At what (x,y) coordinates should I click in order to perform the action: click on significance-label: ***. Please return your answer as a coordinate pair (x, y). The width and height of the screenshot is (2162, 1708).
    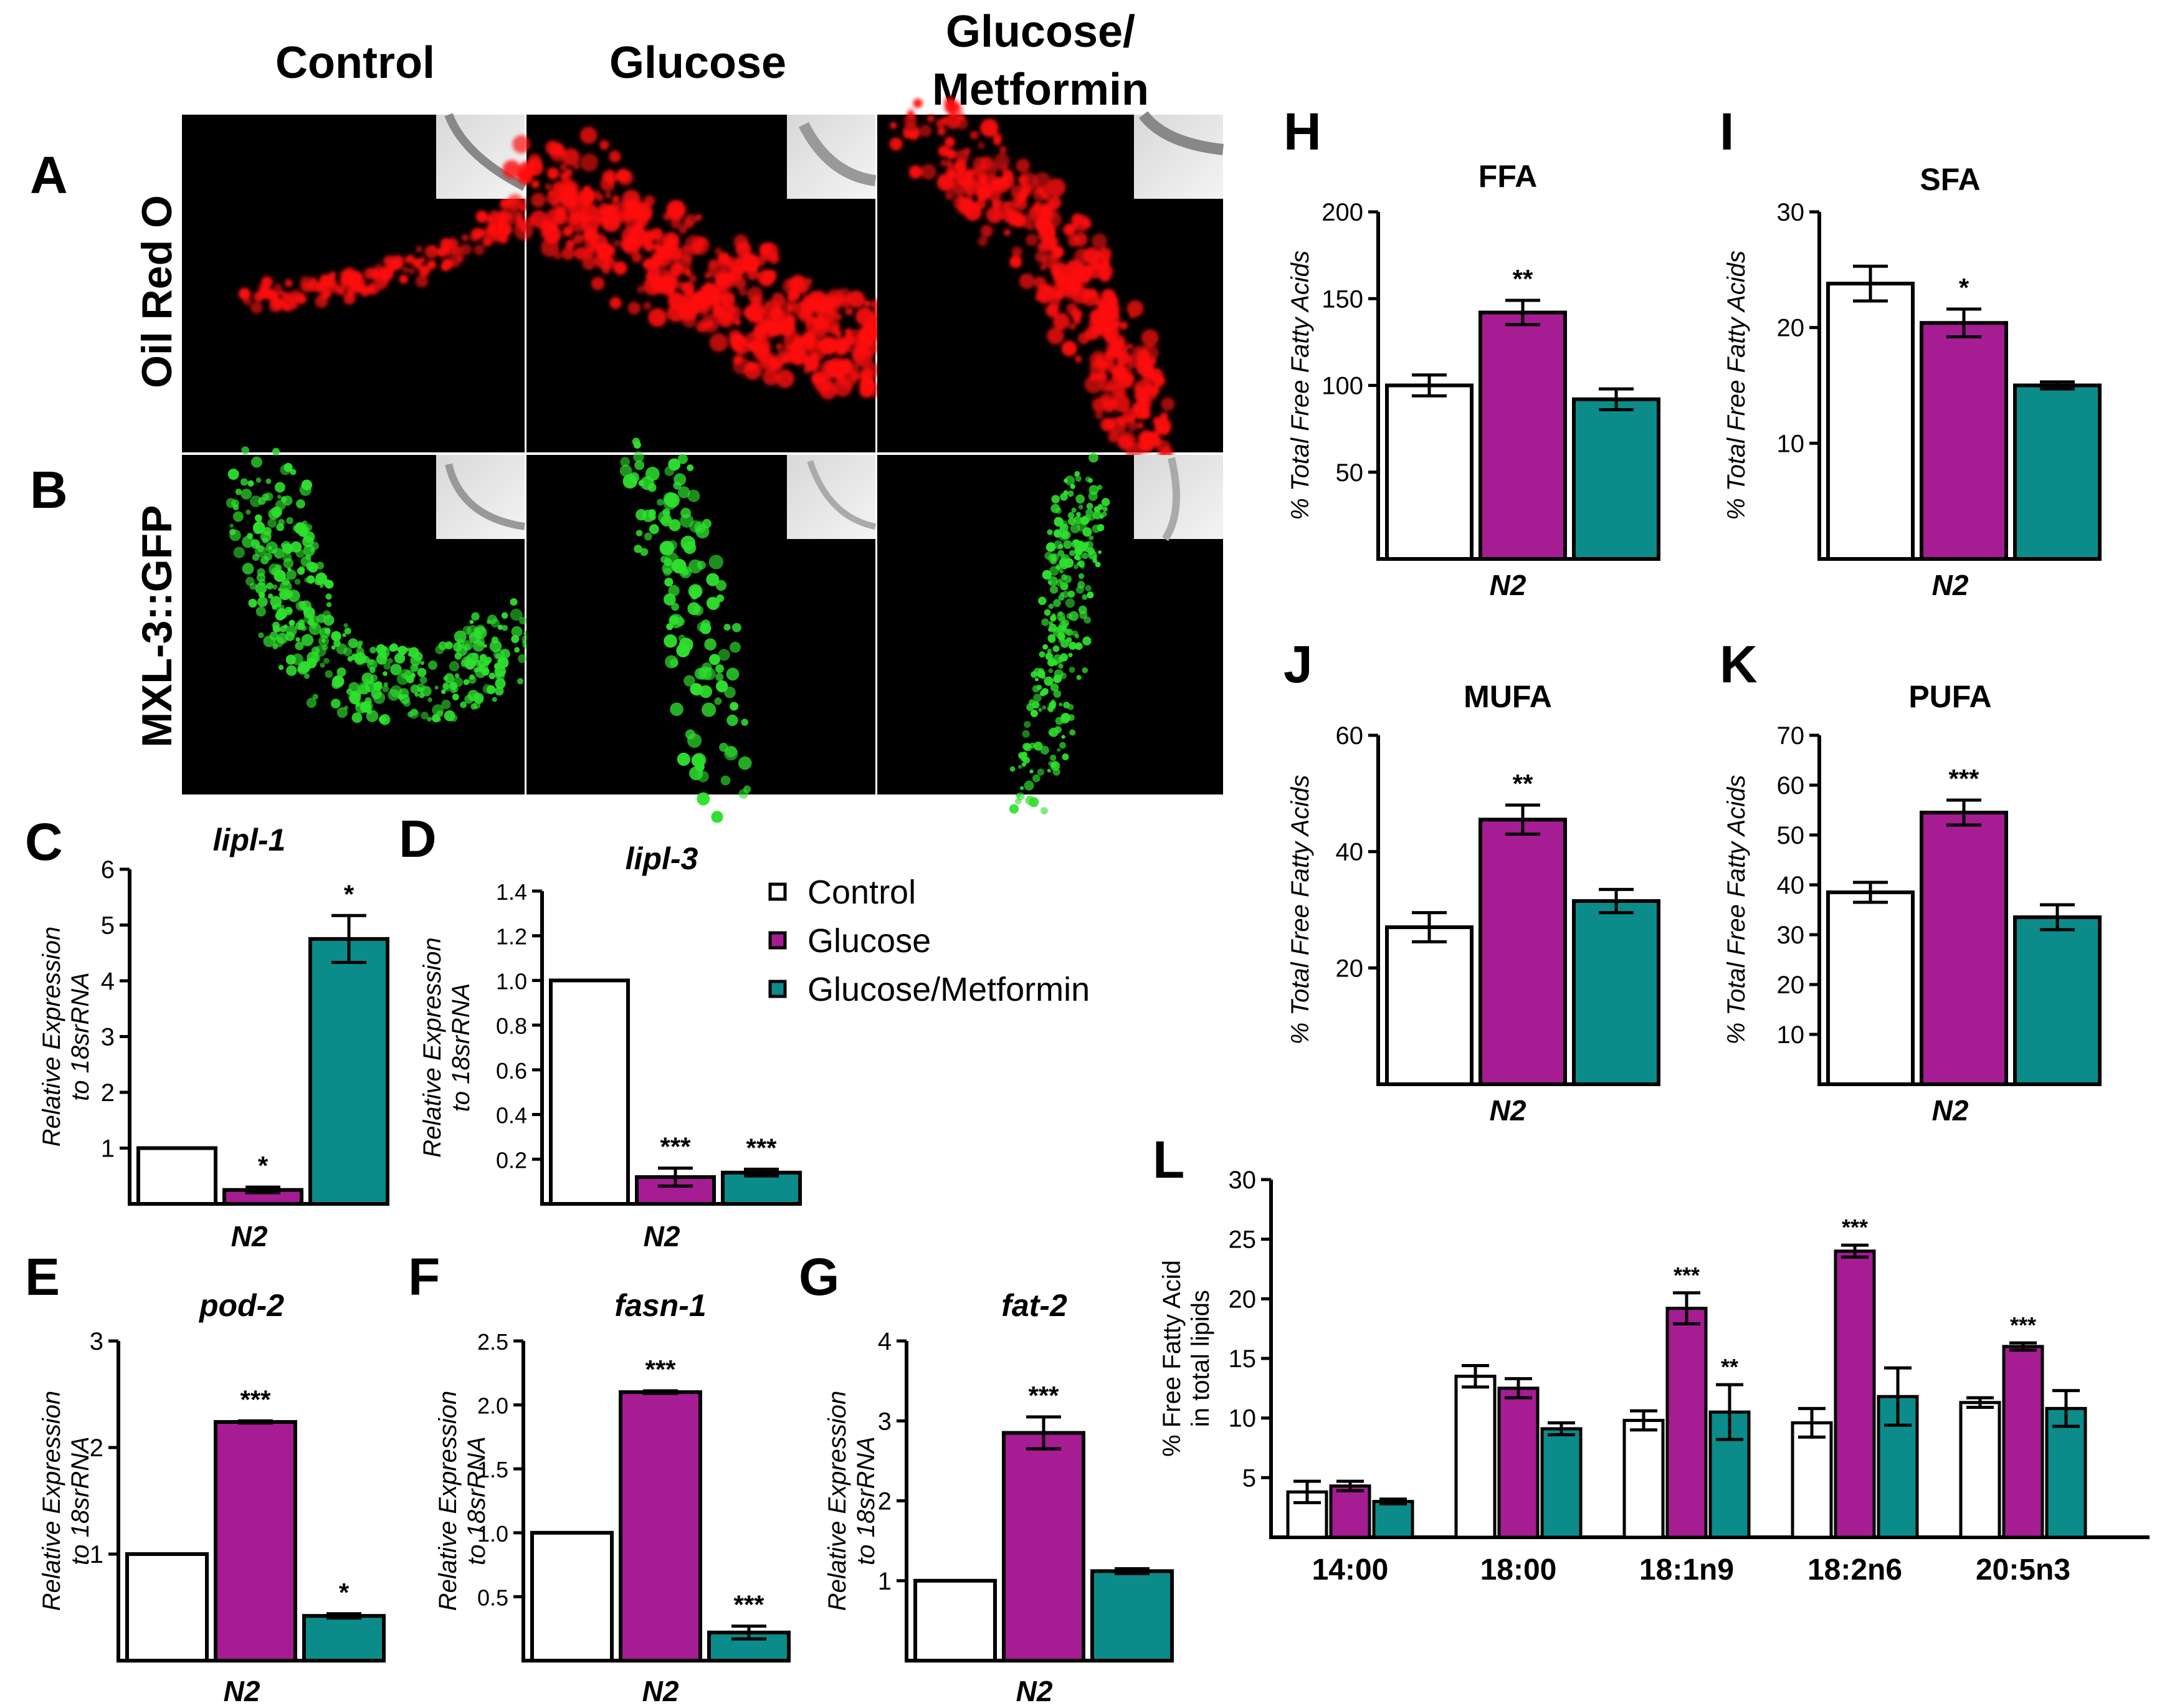
    Looking at the image, I should click on (749, 1605).